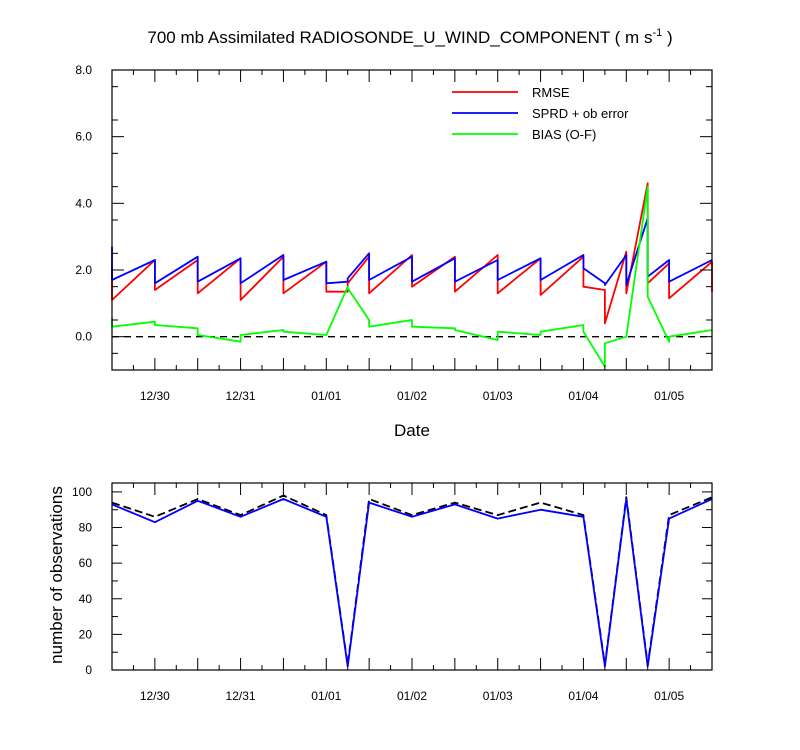 The height and width of the screenshot is (750, 800). What do you see at coordinates (82, 492) in the screenshot?
I see `y-tick-label: 100` at bounding box center [82, 492].